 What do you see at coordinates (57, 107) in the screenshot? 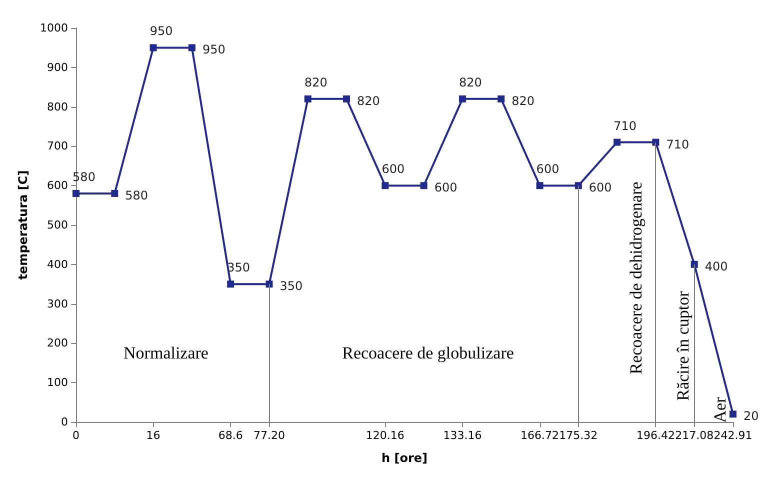
I see `y-tick-label: 800` at bounding box center [57, 107].